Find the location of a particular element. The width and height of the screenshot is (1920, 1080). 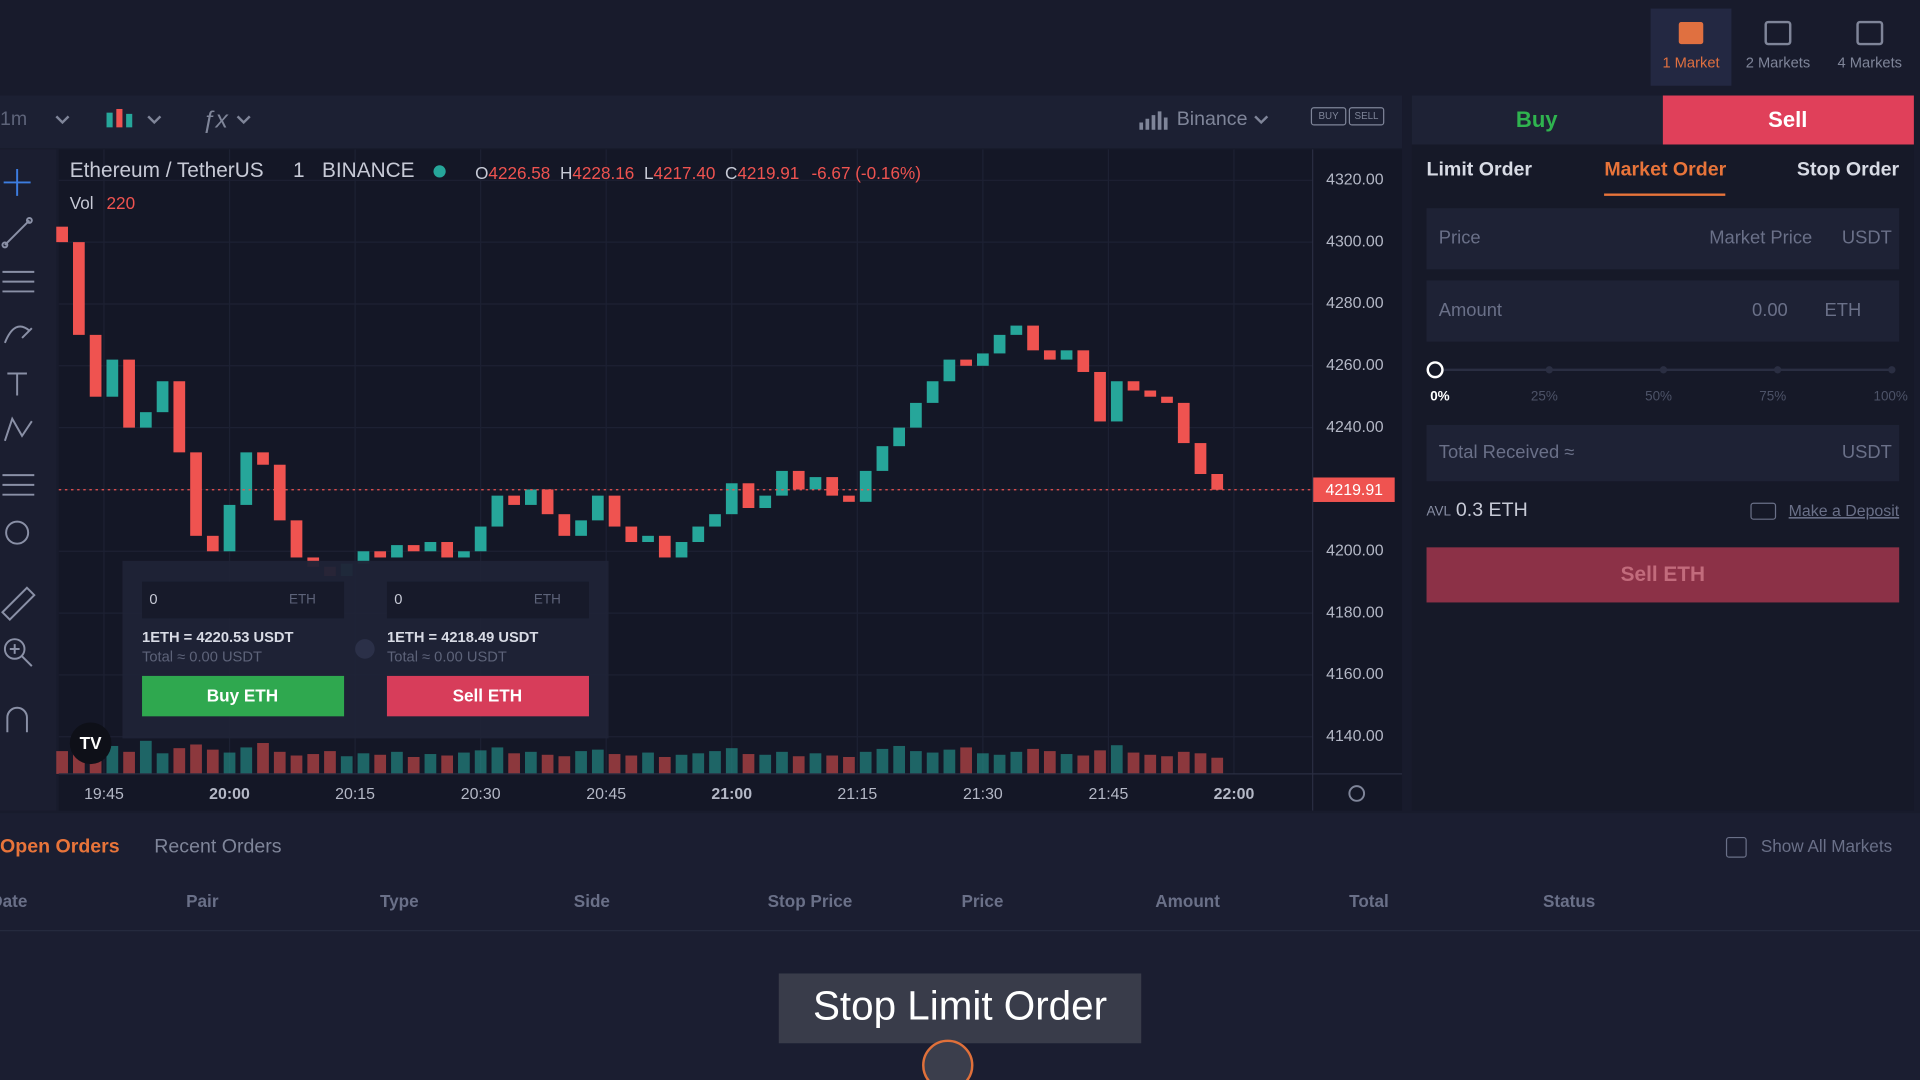

buy-tab is located at coordinates (1537, 120).